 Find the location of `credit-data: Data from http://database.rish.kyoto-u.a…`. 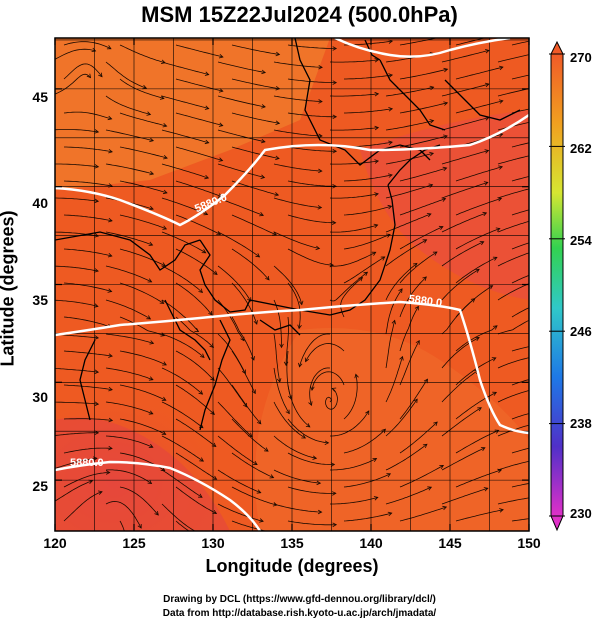

credit-data: Data from http://database.rish.kyoto-u.a… is located at coordinates (299, 613).